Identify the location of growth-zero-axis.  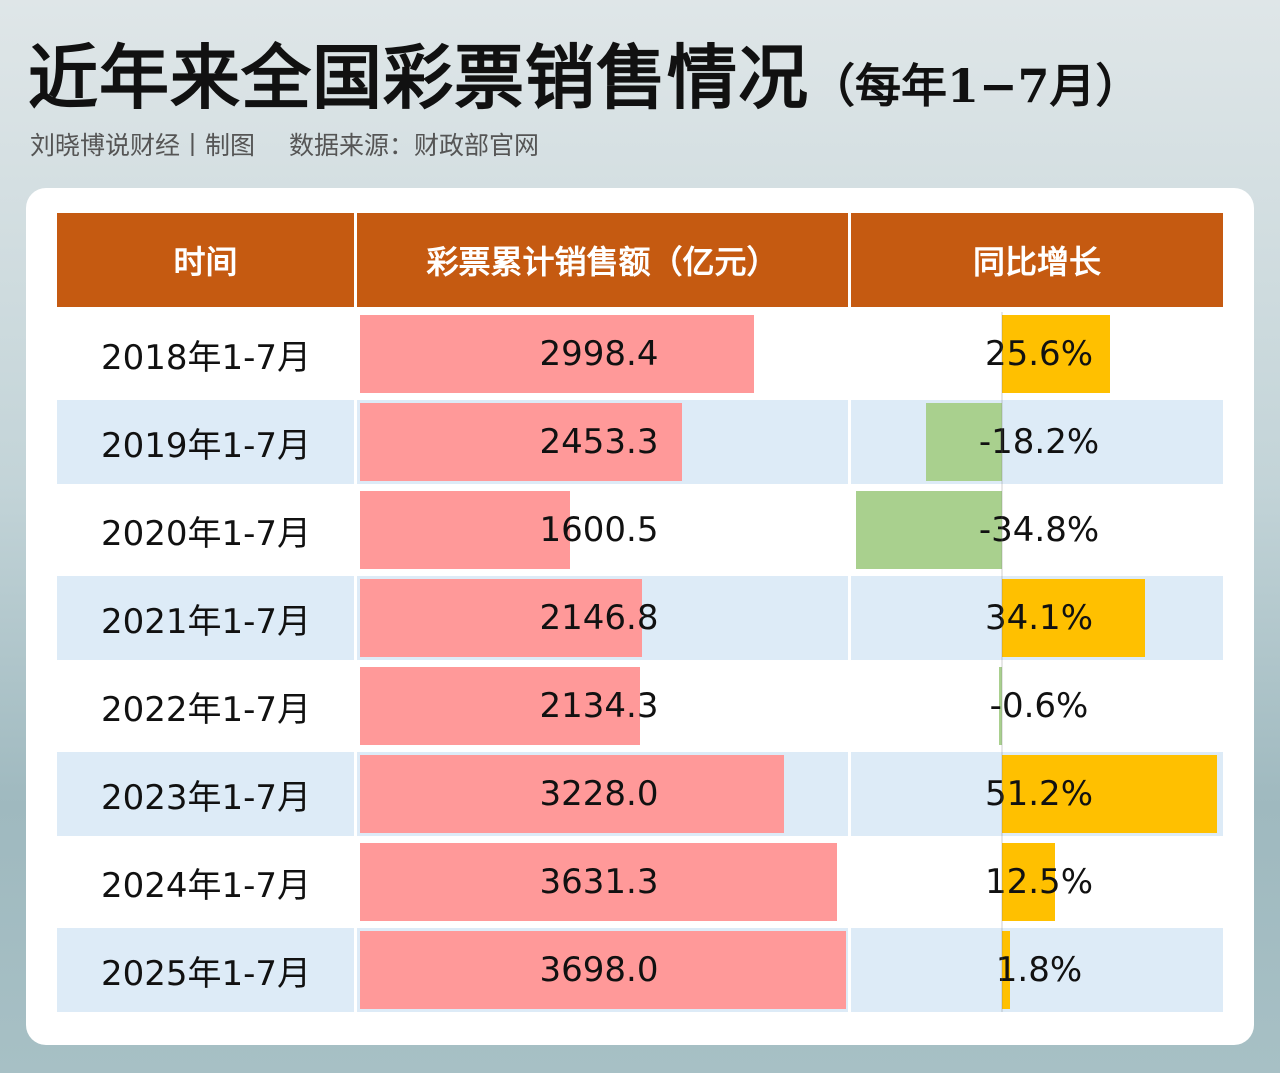
(1002, 662).